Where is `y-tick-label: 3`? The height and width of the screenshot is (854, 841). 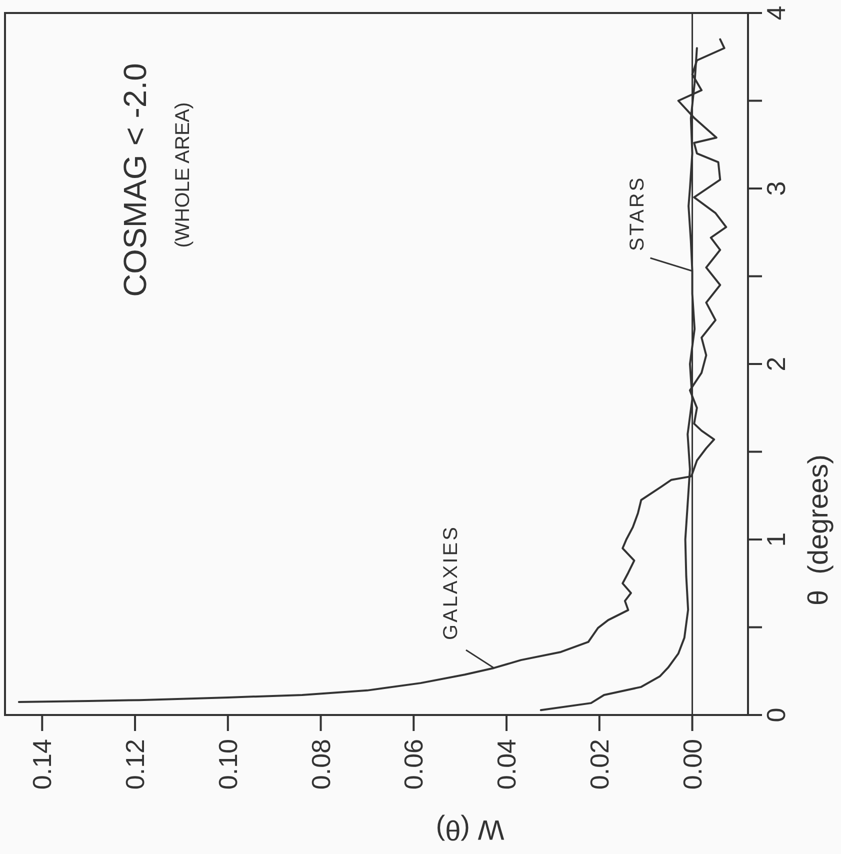
y-tick-label: 3 is located at coordinates (776, 188).